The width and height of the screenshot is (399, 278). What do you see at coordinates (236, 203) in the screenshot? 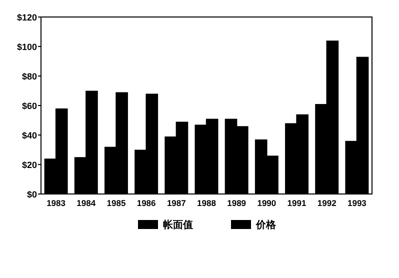
I see `x-tick-label: 1989` at bounding box center [236, 203].